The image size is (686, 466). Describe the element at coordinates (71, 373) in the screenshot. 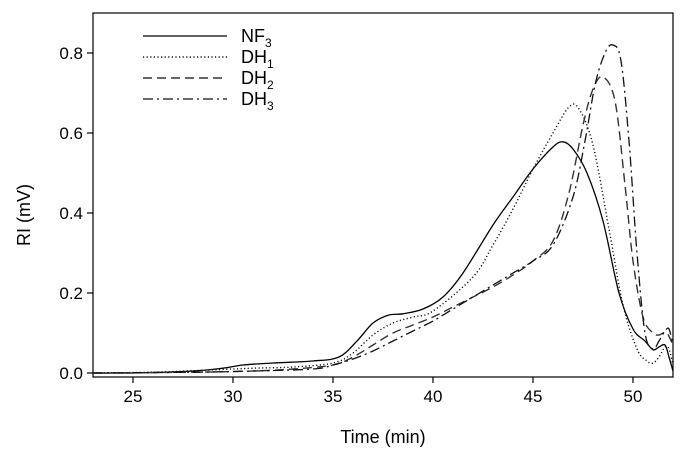

I see `y-tick-label: 0.0` at that location.